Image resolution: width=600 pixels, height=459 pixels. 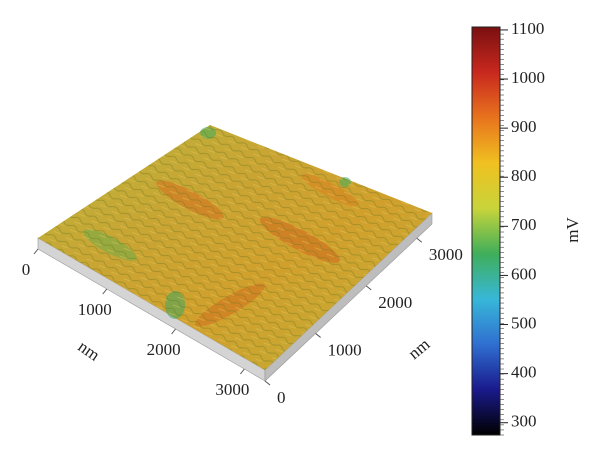 What do you see at coordinates (524, 175) in the screenshot?
I see `colorbar-tick-label: 800` at bounding box center [524, 175].